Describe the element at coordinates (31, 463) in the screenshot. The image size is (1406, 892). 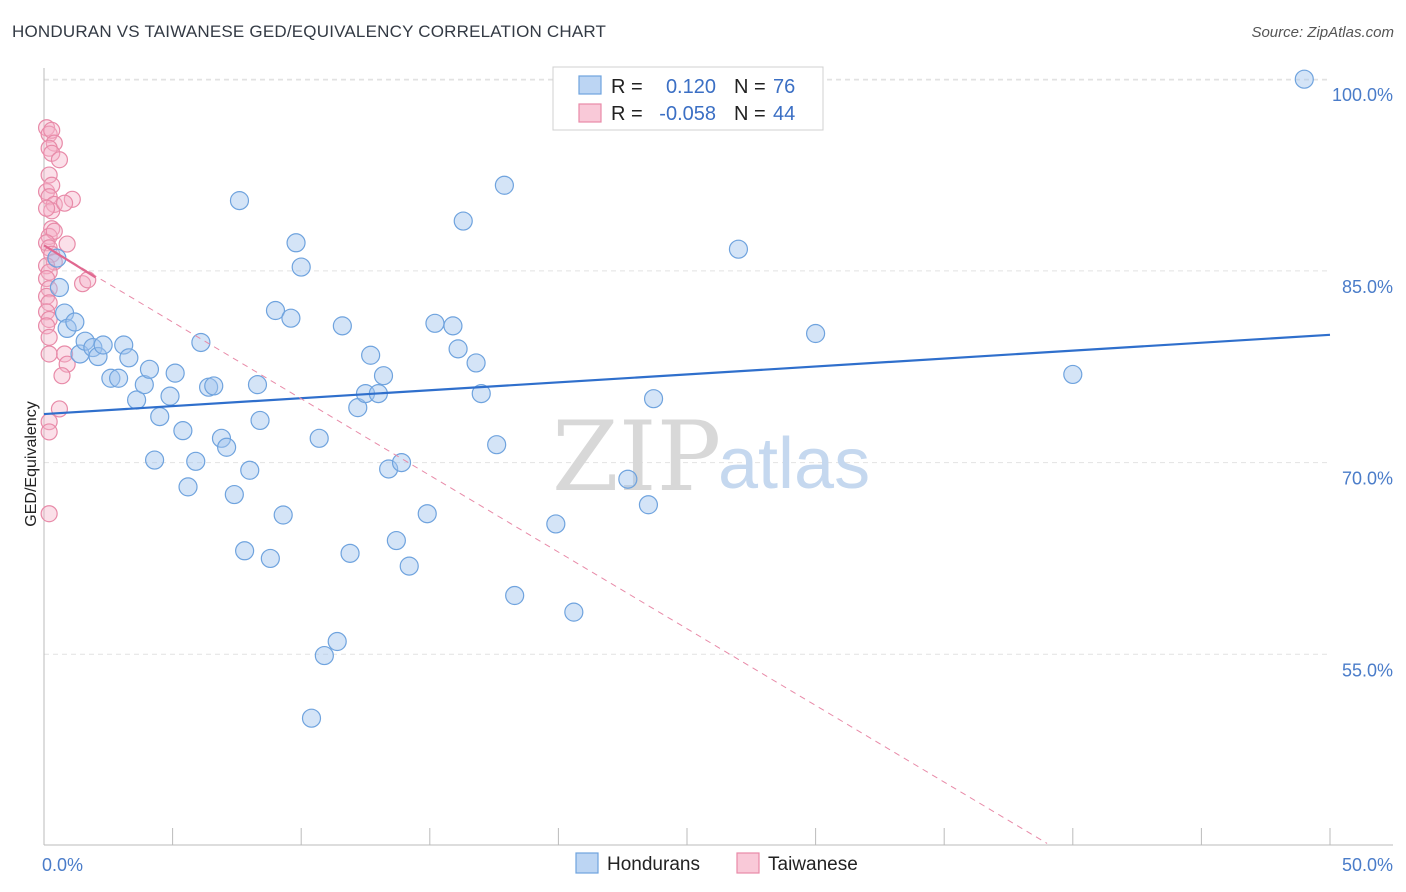
I see `y-axis-title: GED/Equivalency` at that location.